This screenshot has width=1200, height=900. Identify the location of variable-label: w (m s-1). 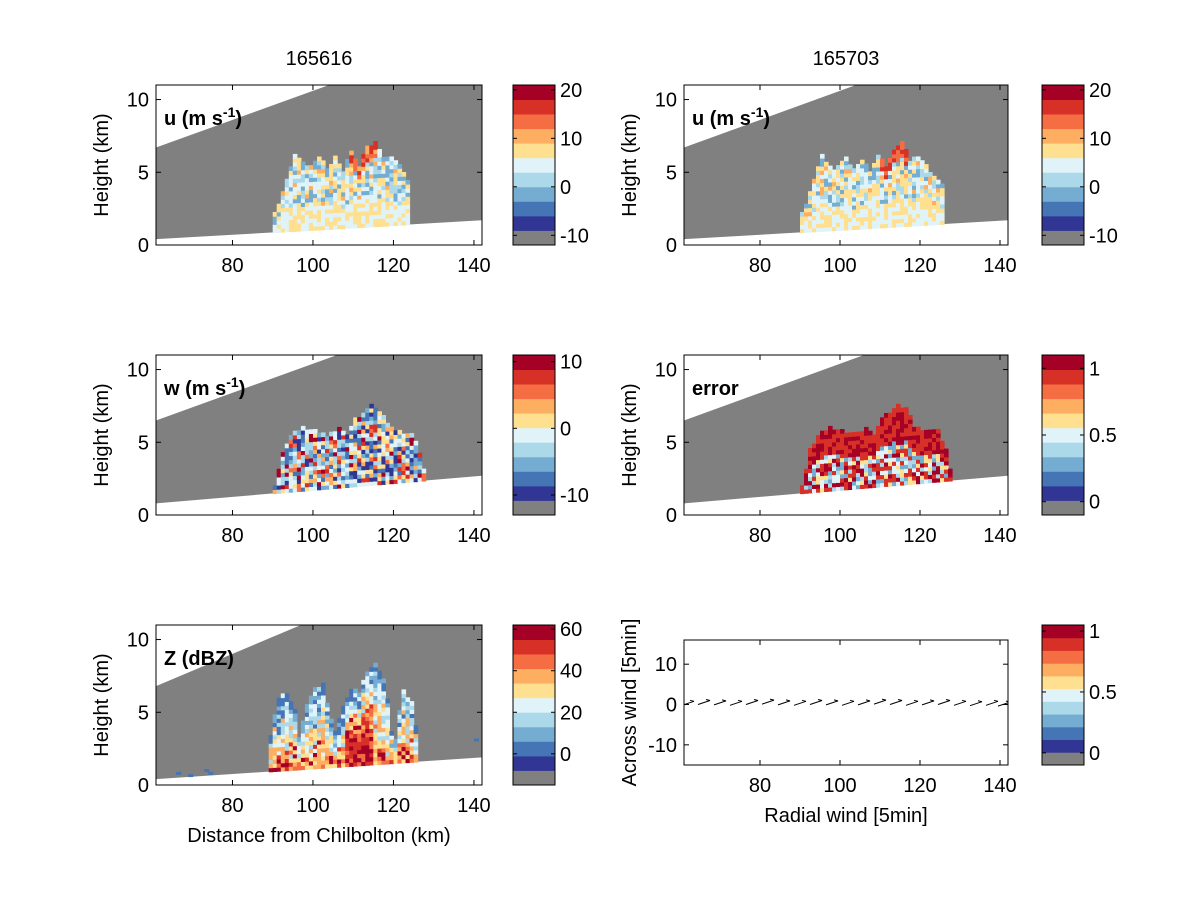
(204, 387).